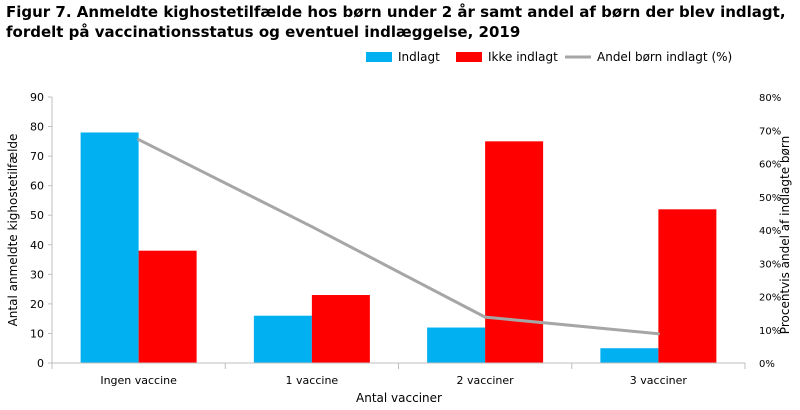 Image resolution: width=800 pixels, height=410 pixels. Describe the element at coordinates (770, 298) in the screenshot. I see `y2-tick-label: 20%` at that location.